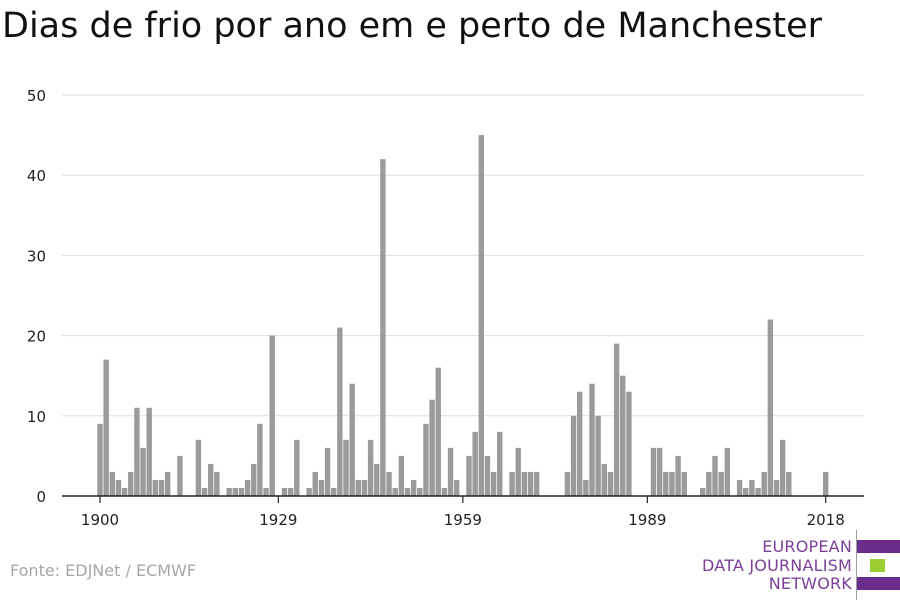 This screenshot has width=900, height=600. Describe the element at coordinates (500, 463) in the screenshot. I see `bar-1965` at that location.